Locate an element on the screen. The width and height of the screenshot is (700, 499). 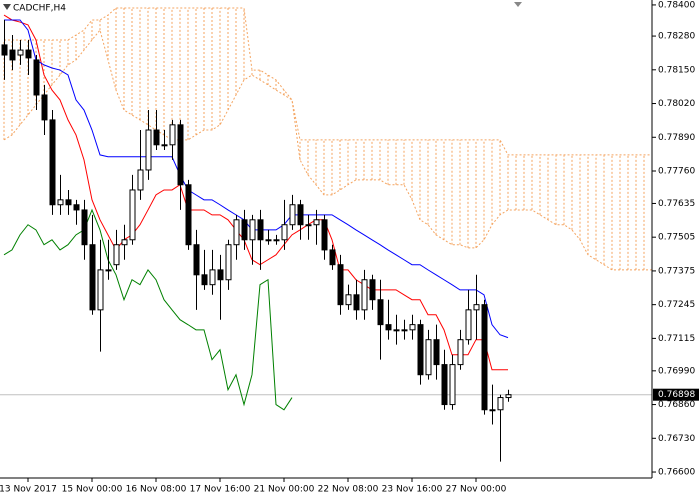
y-tick-label: 0.78400 is located at coordinates (676, 5).